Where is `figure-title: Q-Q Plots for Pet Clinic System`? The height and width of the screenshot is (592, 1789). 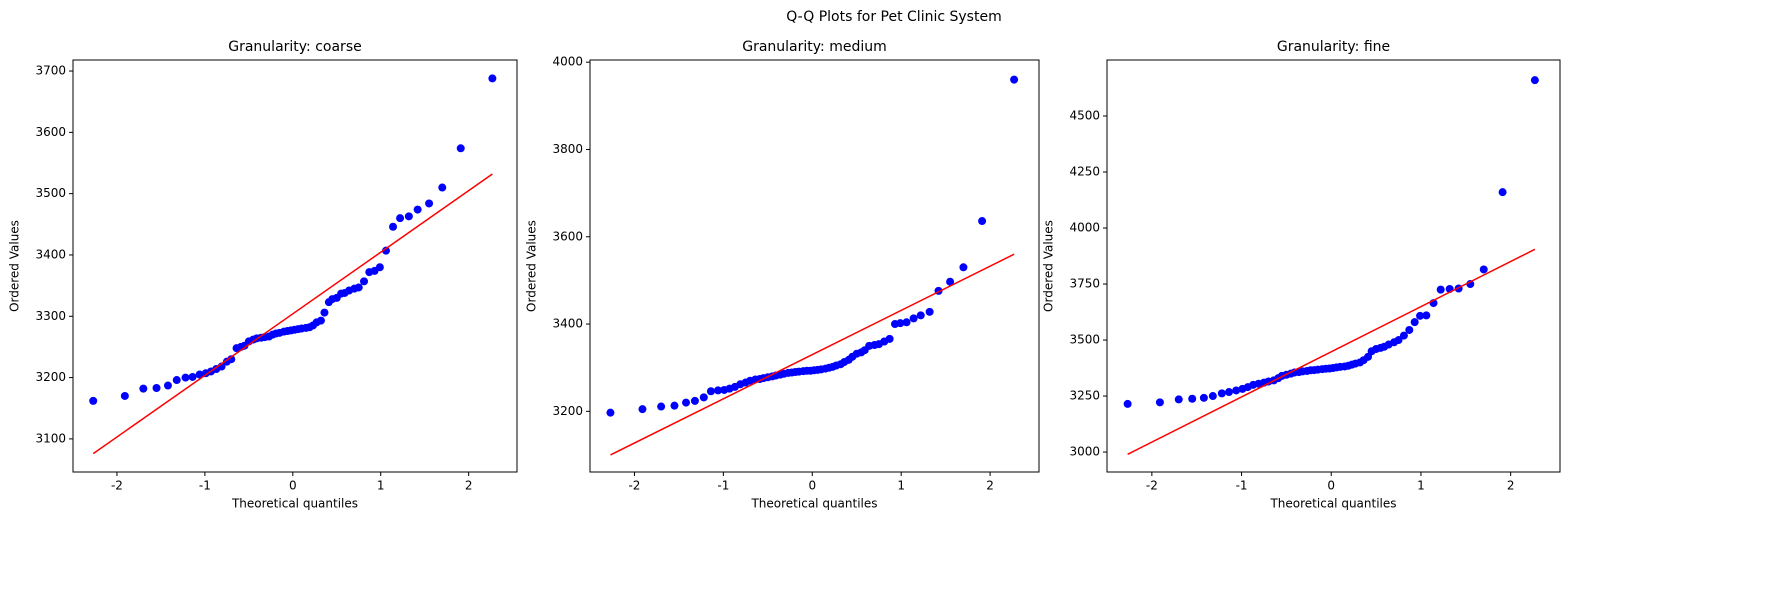
figure-title: Q-Q Plots for Pet Clinic System is located at coordinates (893, 17).